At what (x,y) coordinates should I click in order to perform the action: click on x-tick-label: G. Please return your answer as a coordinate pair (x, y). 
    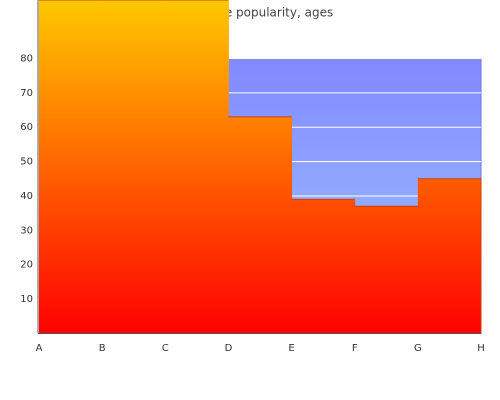
    Looking at the image, I should click on (418, 348).